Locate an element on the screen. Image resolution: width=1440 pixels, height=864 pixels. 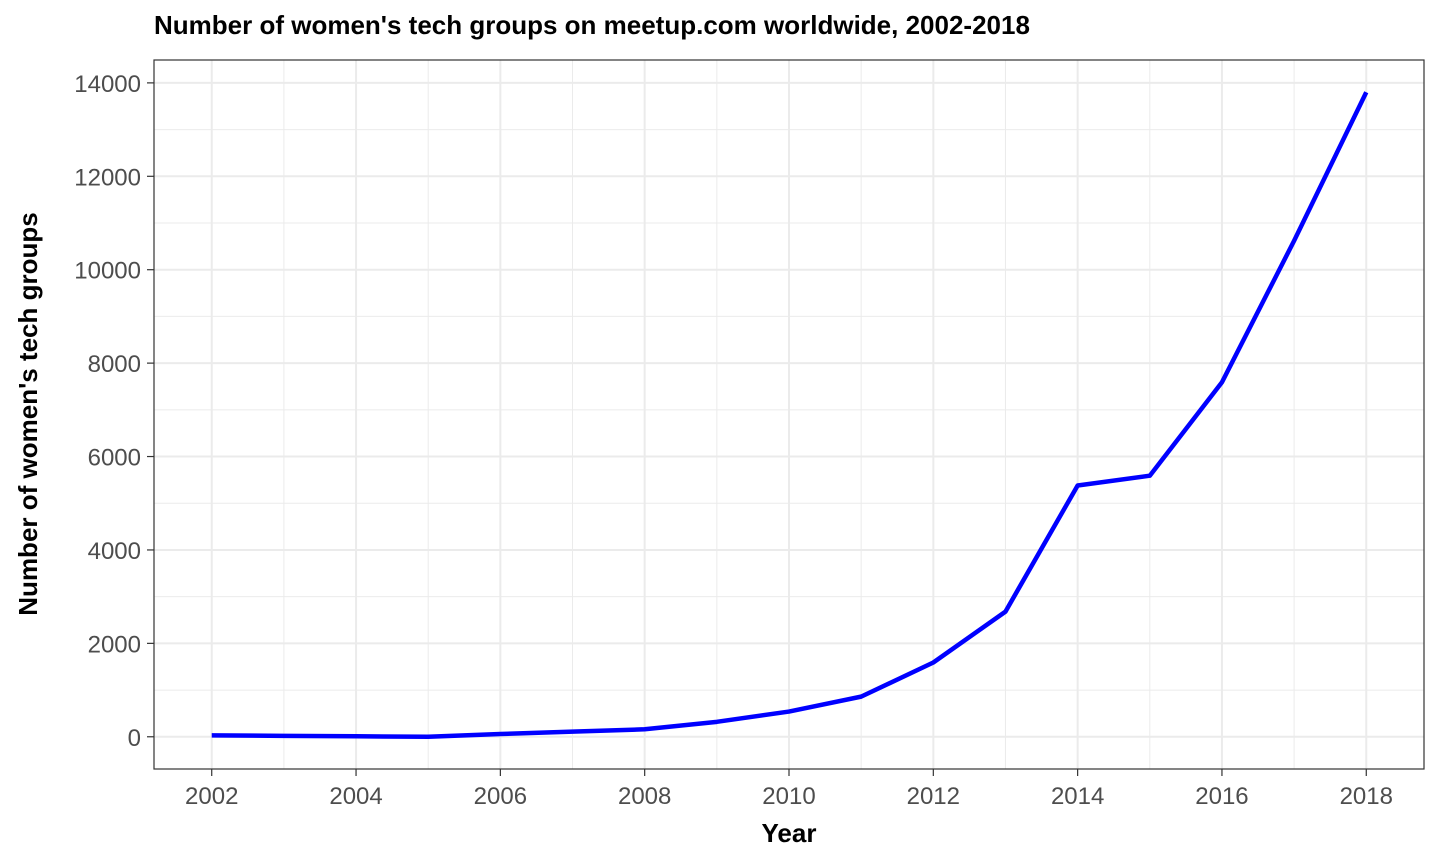
y-tick-label: 8000 is located at coordinates (114, 364).